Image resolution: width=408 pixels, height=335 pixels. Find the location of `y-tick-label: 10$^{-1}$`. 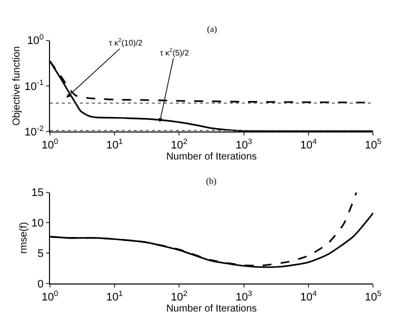

y-tick-label: 10$^{-1}$ is located at coordinates (34, 85).